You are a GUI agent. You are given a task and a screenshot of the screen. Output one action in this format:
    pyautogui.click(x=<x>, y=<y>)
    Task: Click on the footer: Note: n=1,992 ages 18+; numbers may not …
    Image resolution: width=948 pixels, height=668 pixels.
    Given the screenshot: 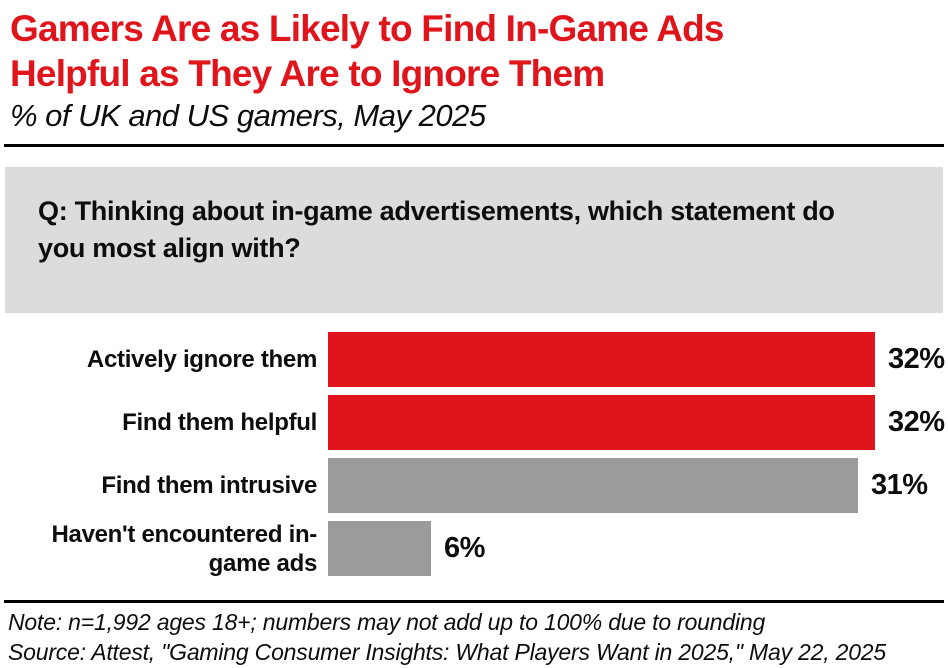 What is the action you would take?
    pyautogui.click(x=474, y=635)
    